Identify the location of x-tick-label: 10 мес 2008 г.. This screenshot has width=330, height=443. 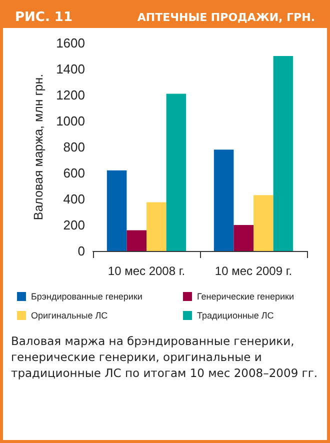
(147, 271).